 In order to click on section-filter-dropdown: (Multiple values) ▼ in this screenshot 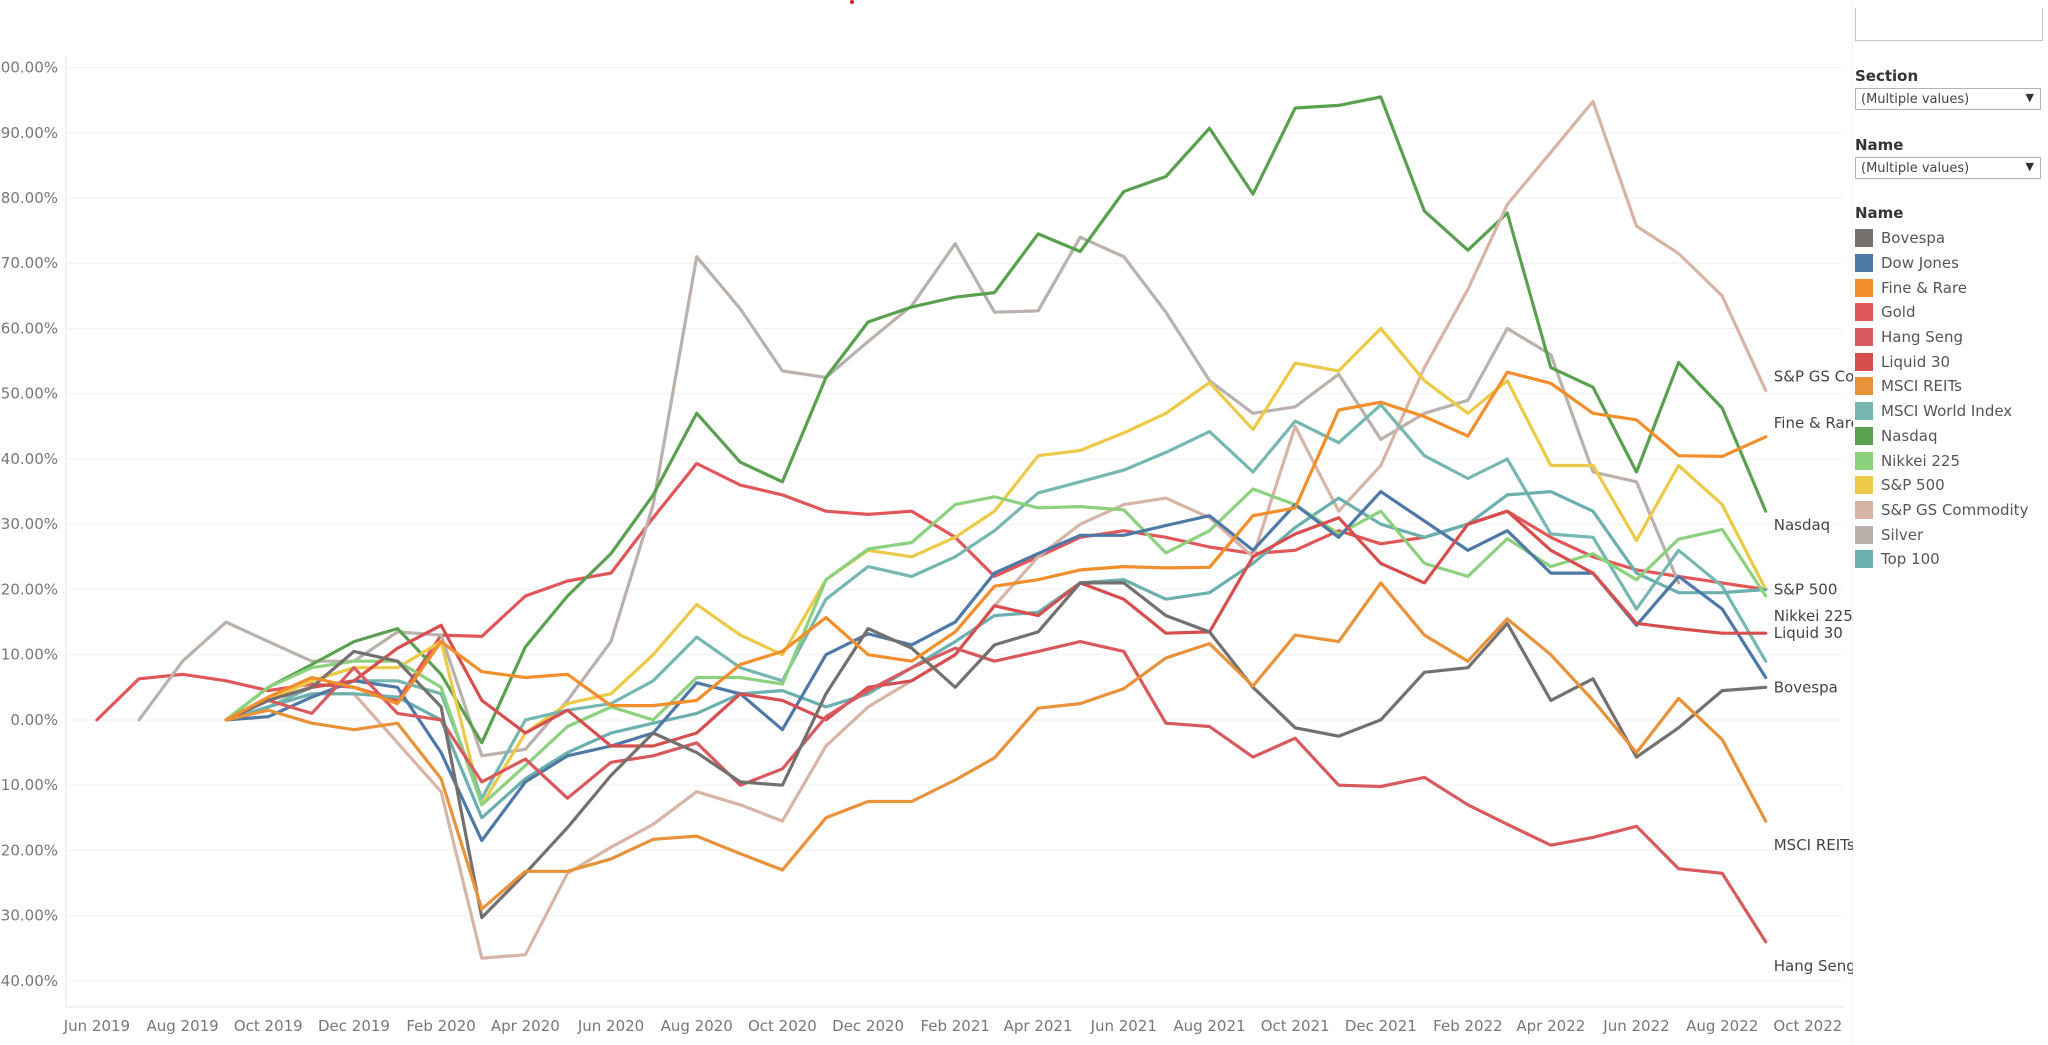, I will do `click(1948, 99)`.